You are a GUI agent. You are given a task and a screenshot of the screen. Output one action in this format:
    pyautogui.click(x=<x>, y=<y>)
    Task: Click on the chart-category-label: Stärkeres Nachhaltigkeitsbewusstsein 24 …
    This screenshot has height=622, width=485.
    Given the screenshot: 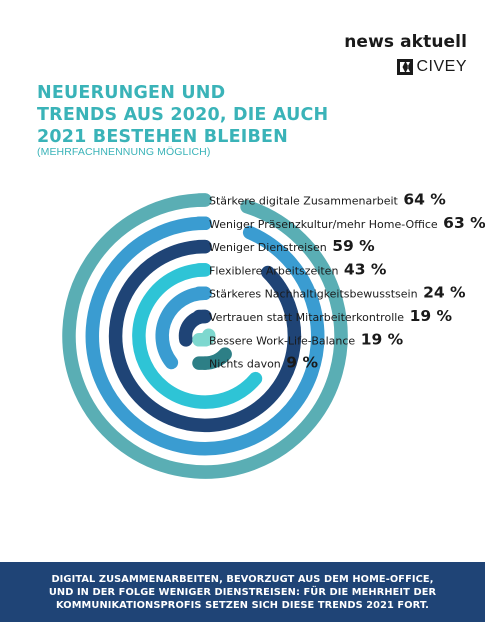 What is the action you would take?
    pyautogui.click(x=337, y=293)
    